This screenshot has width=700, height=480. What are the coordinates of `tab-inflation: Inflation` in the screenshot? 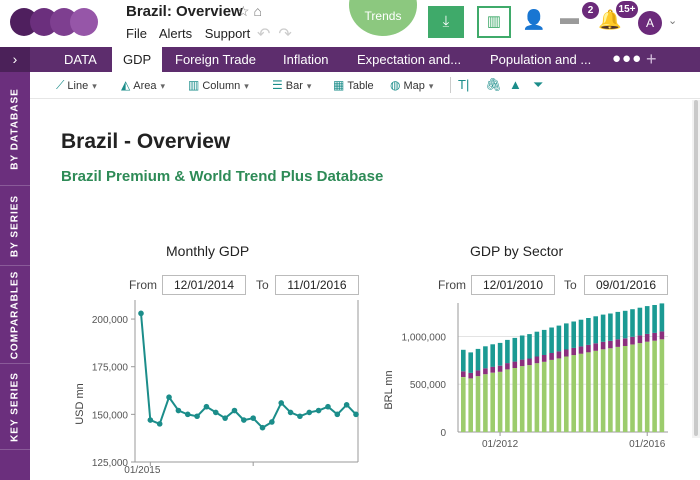 It's located at (306, 59).